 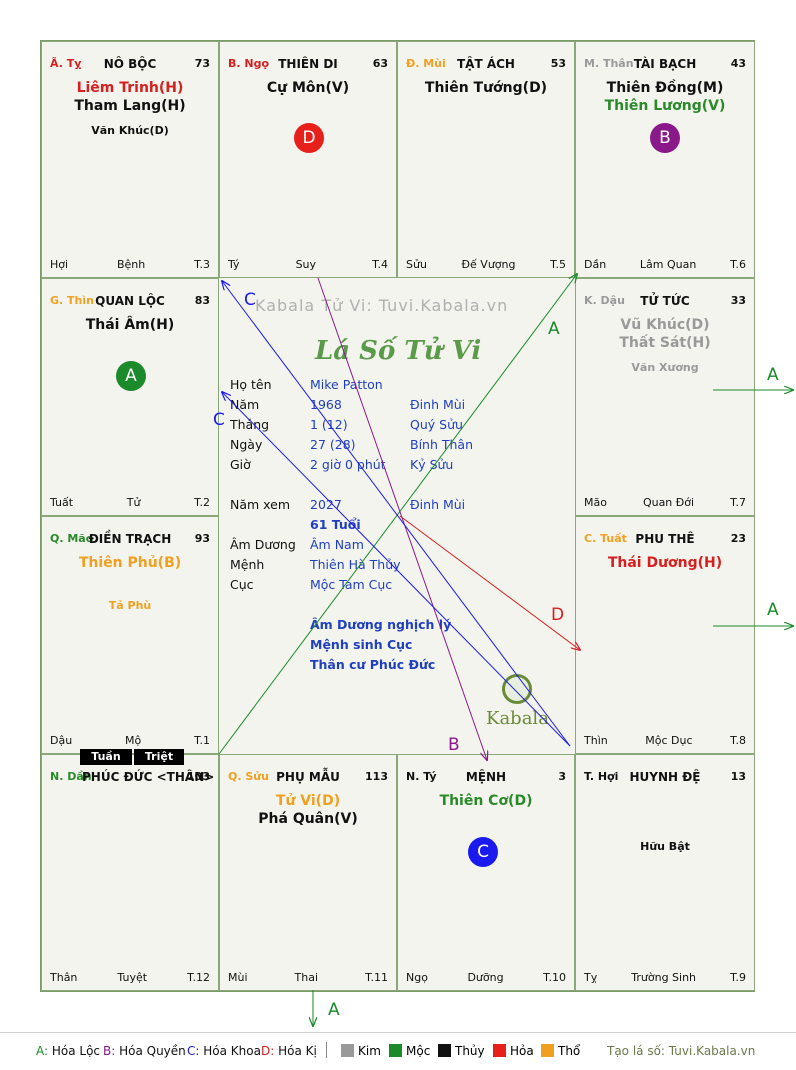 What do you see at coordinates (62, 502) in the screenshot?
I see `palace-footer-left: Tuất` at bounding box center [62, 502].